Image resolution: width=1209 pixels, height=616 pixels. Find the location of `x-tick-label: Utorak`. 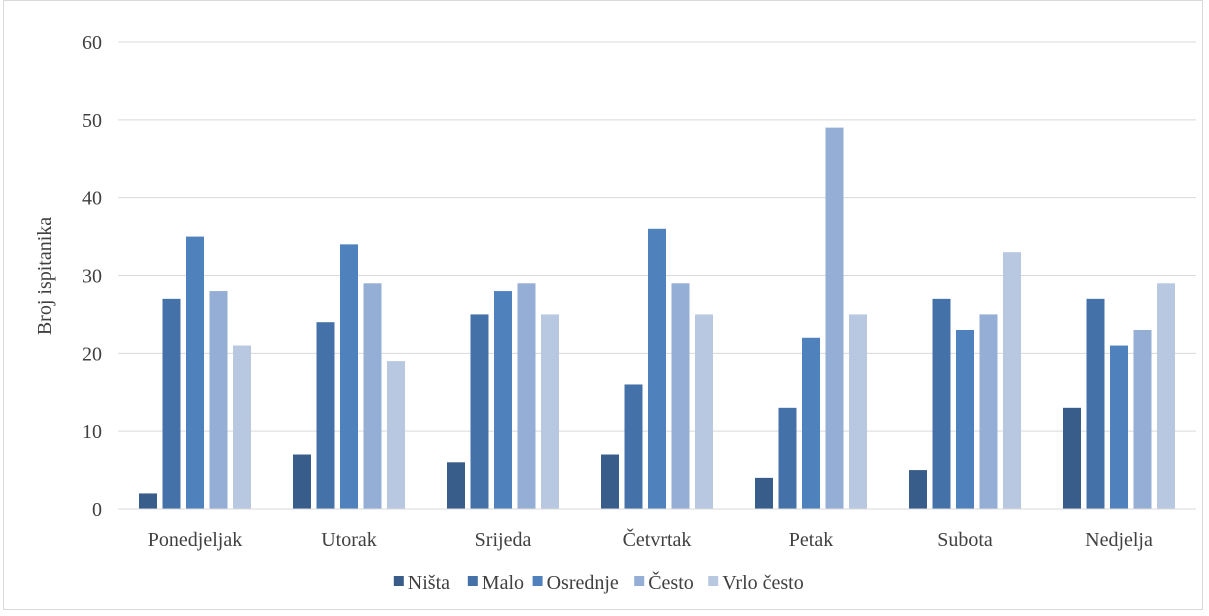

x-tick-label: Utorak is located at coordinates (349, 540).